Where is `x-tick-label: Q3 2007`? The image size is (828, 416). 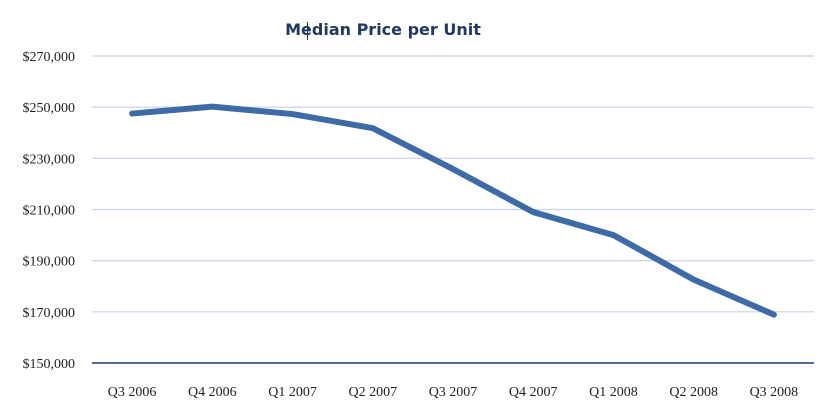
x-tick-label: Q3 2007 is located at coordinates (453, 392).